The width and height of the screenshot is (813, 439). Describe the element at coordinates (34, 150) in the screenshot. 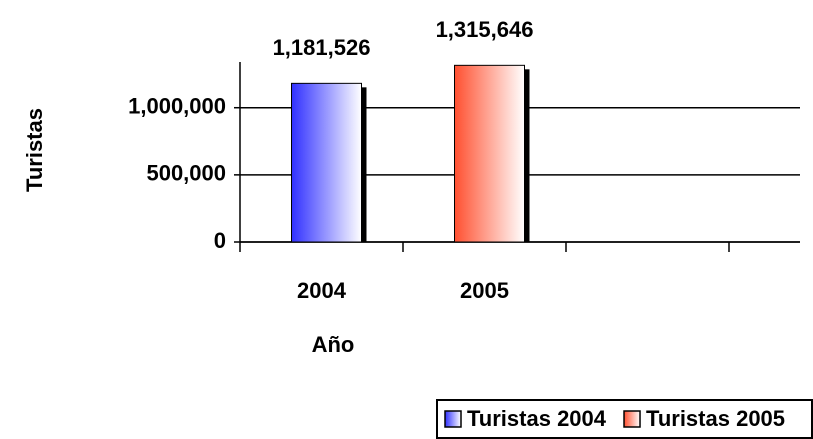

I see `y-axis-title: Turistas` at that location.